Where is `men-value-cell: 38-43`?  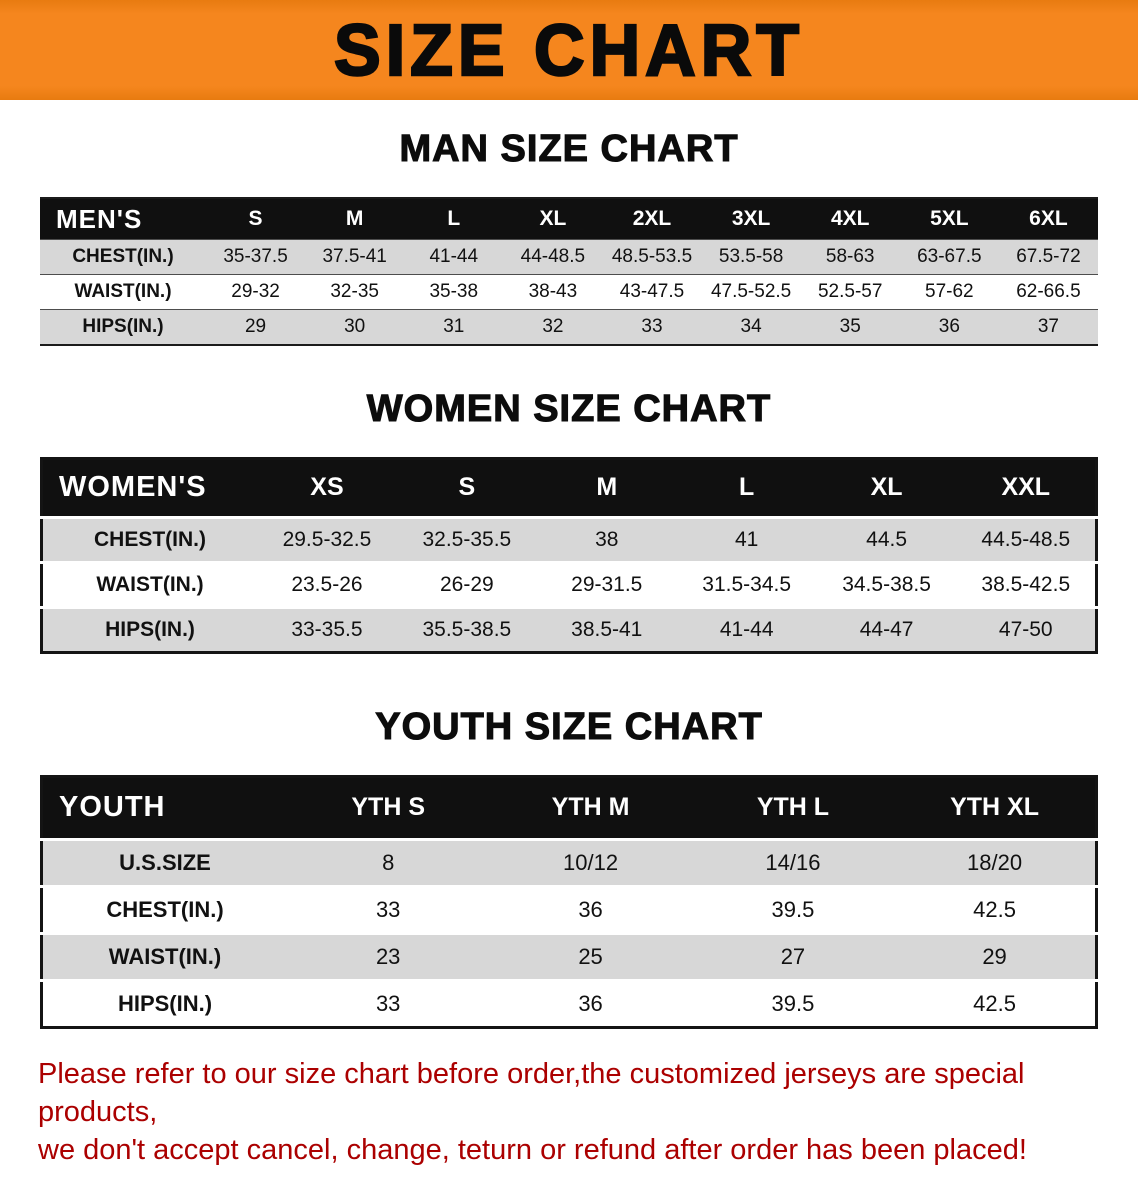
men-value-cell: 38-43 is located at coordinates (553, 291).